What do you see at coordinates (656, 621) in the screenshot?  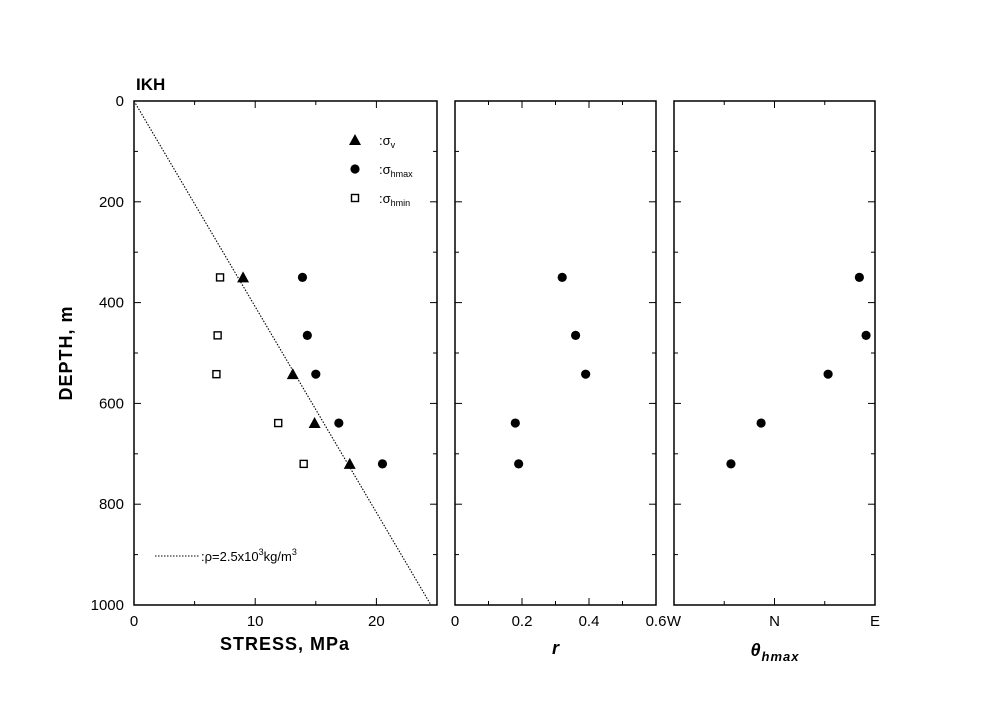 I see `x-tick-label: 0.6` at bounding box center [656, 621].